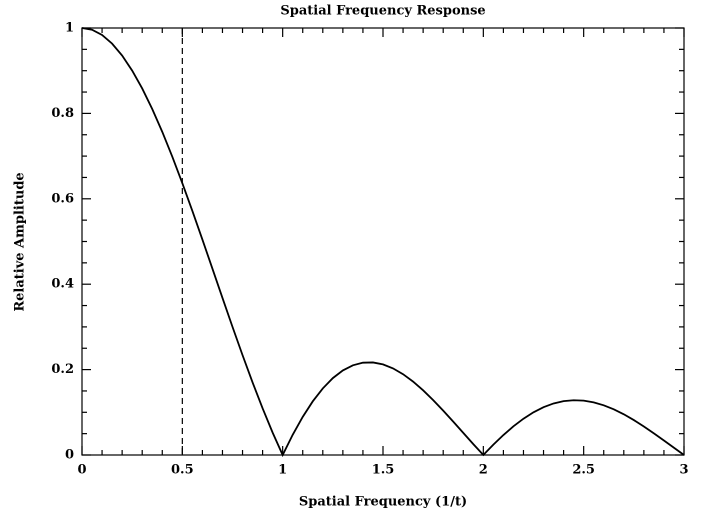 This screenshot has height=520, width=713. Describe the element at coordinates (483, 470) in the screenshot. I see `x-tick-label: 2` at that location.